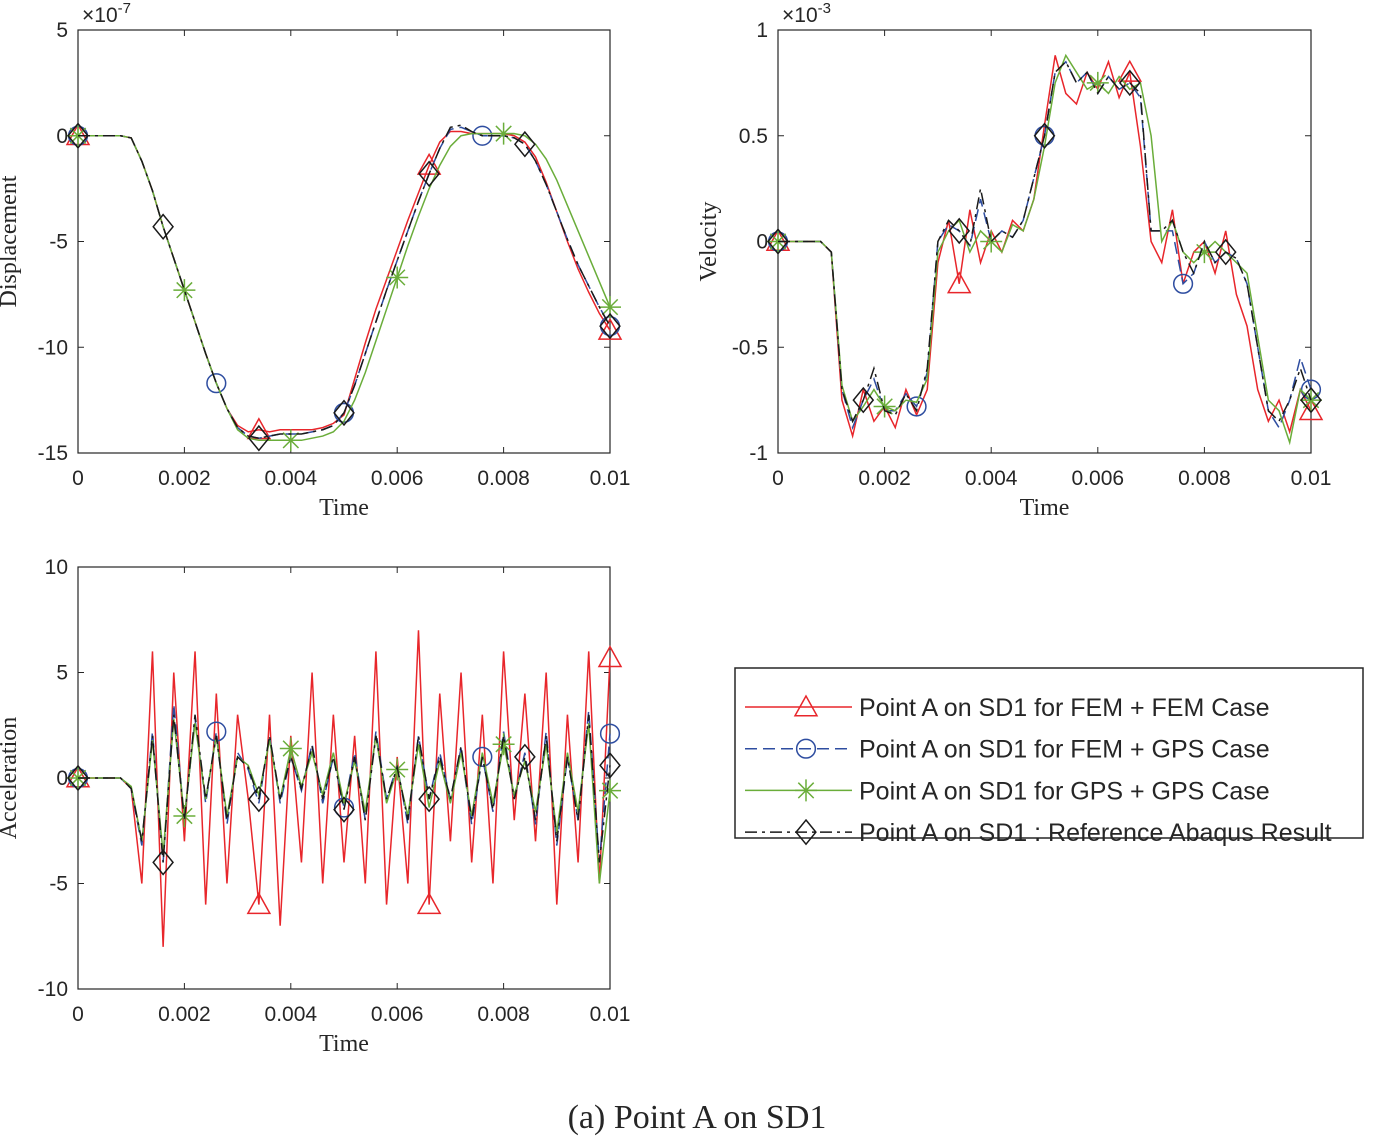  I want to click on y-tick-label: -1, so click(758, 453).